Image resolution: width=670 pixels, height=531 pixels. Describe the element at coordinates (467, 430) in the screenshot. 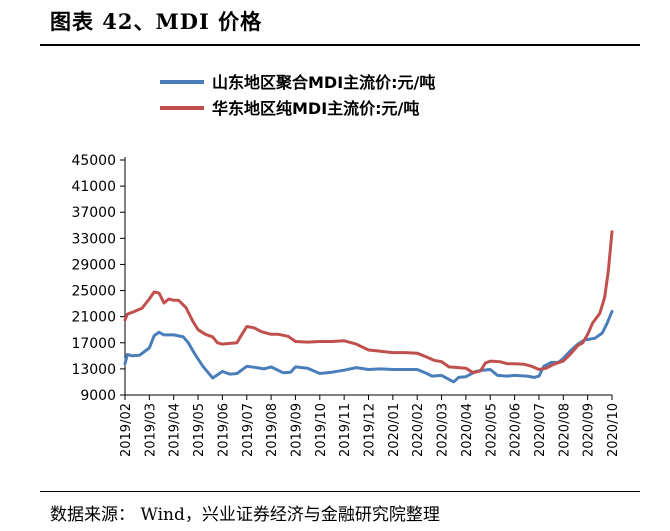

I see `x-tick-label: 2020/04` at that location.